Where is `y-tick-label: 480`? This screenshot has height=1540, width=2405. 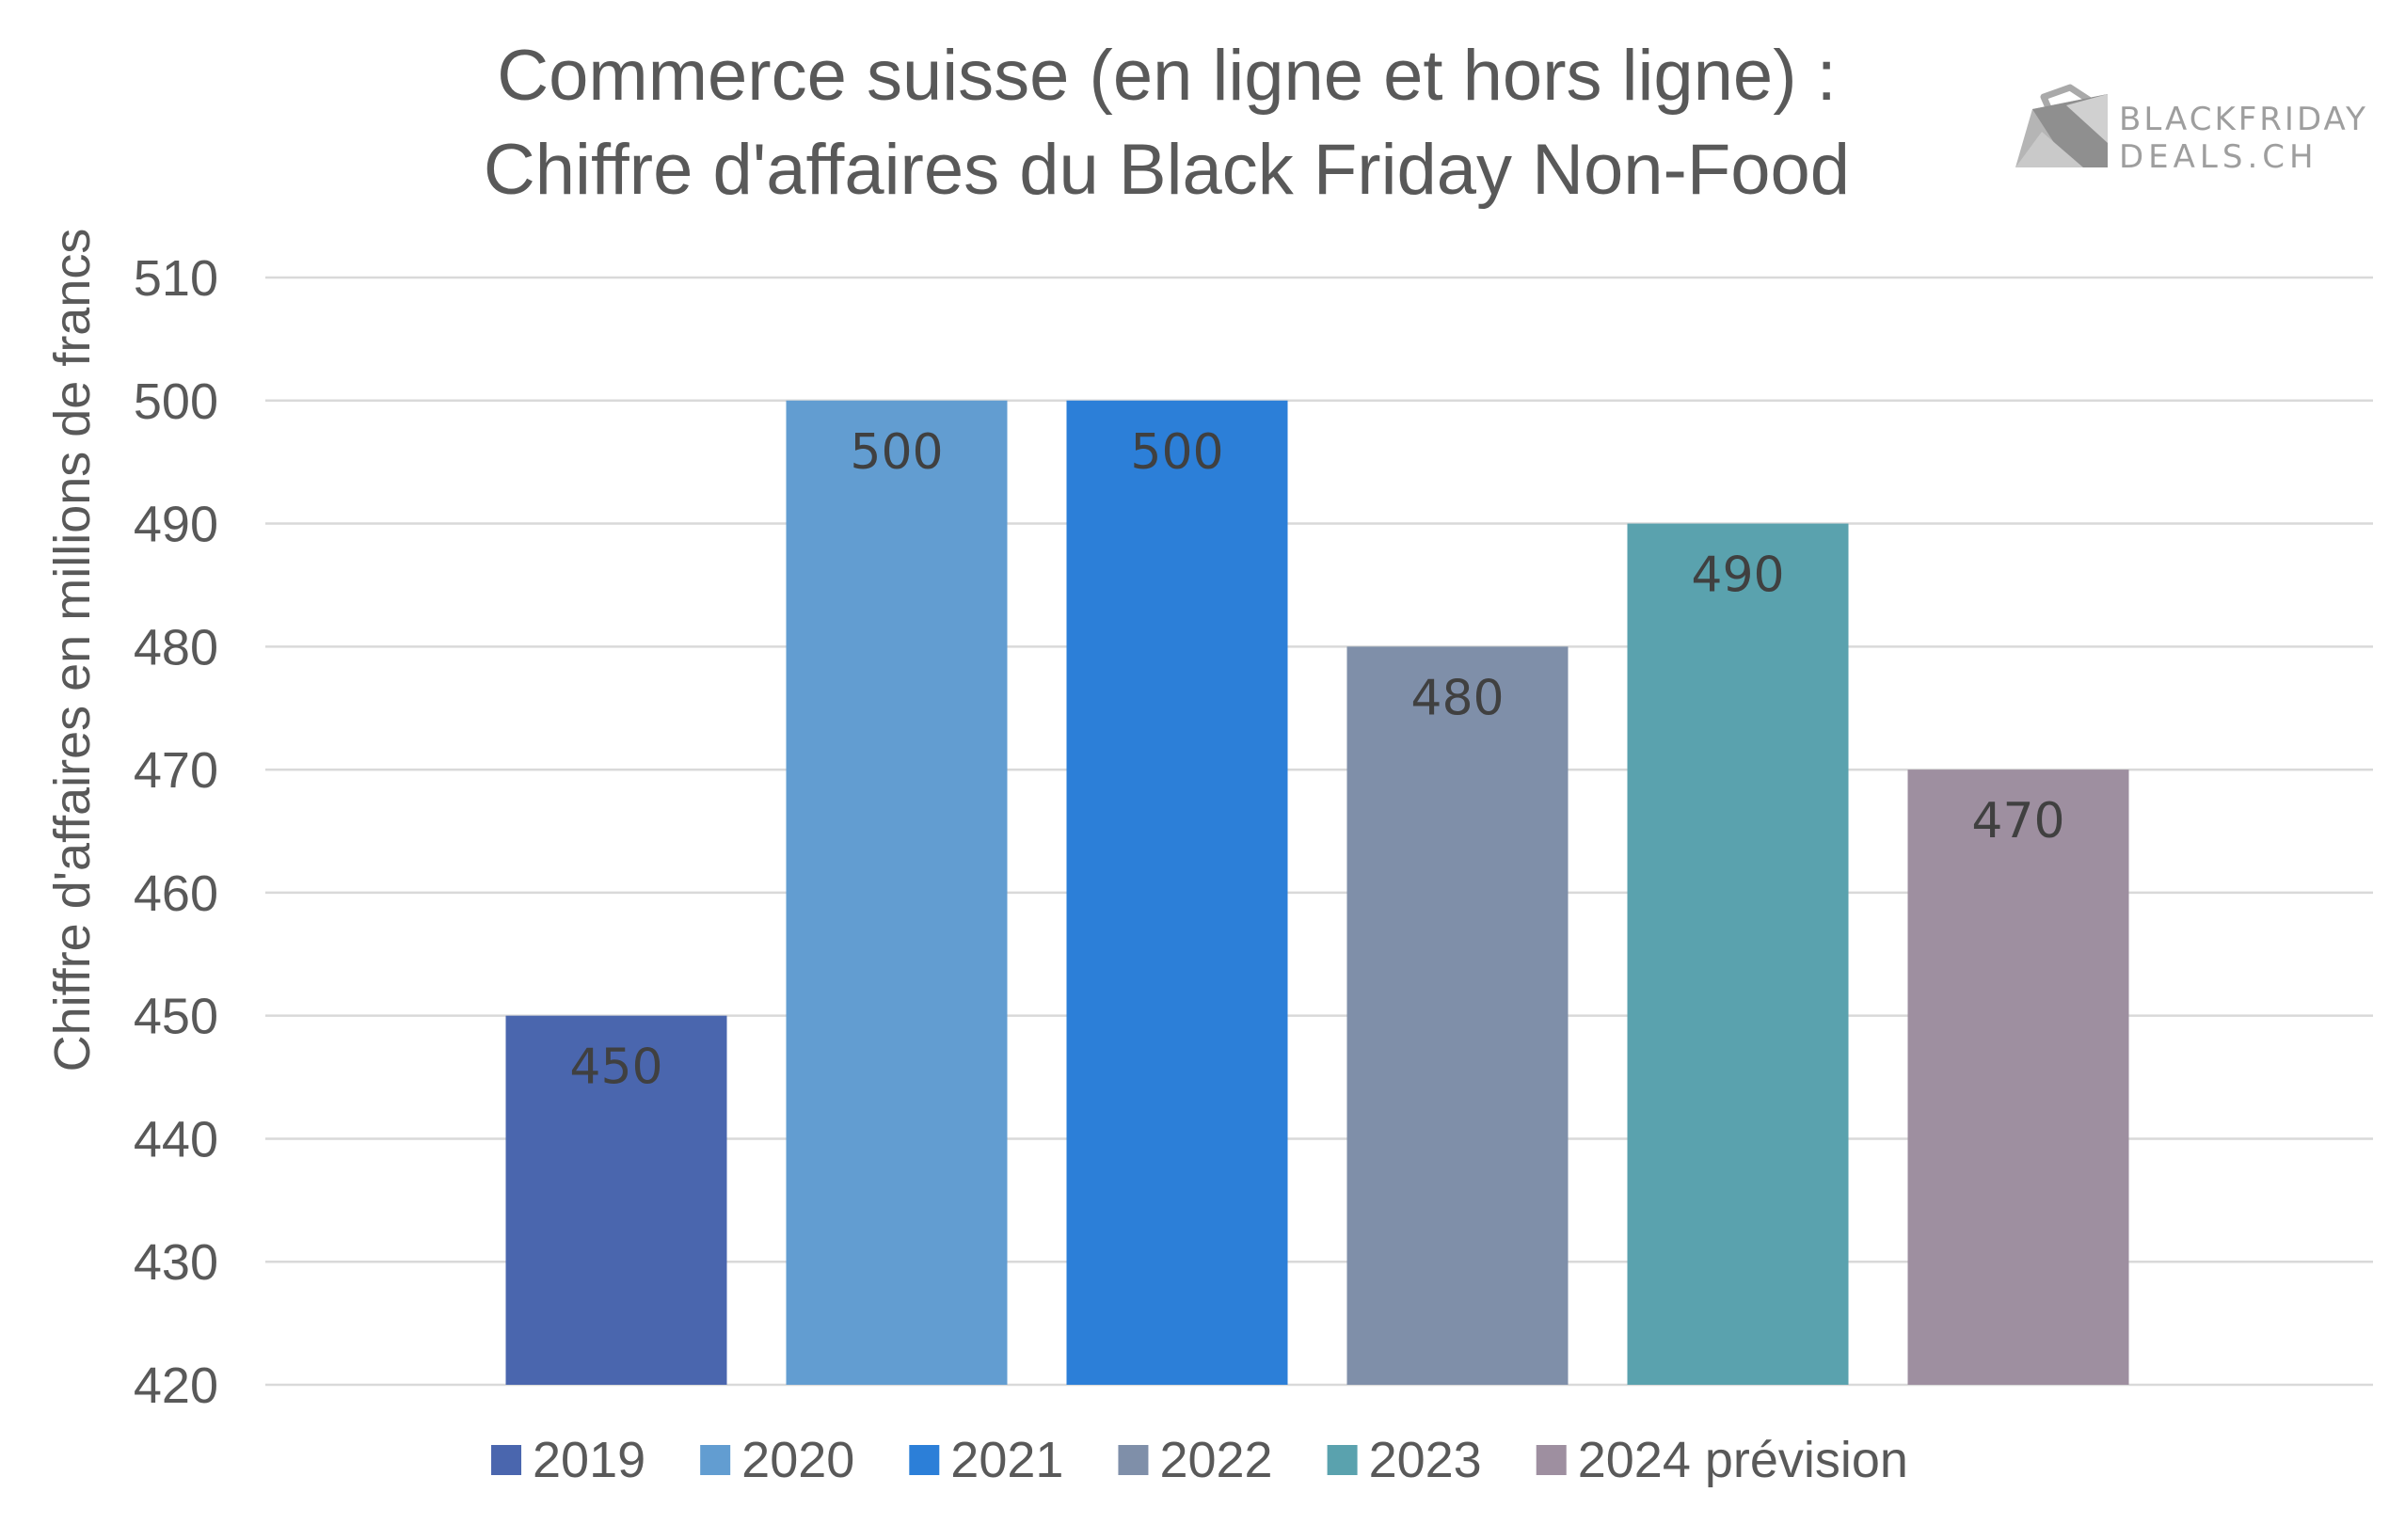
y-tick-label: 480 is located at coordinates (176, 647).